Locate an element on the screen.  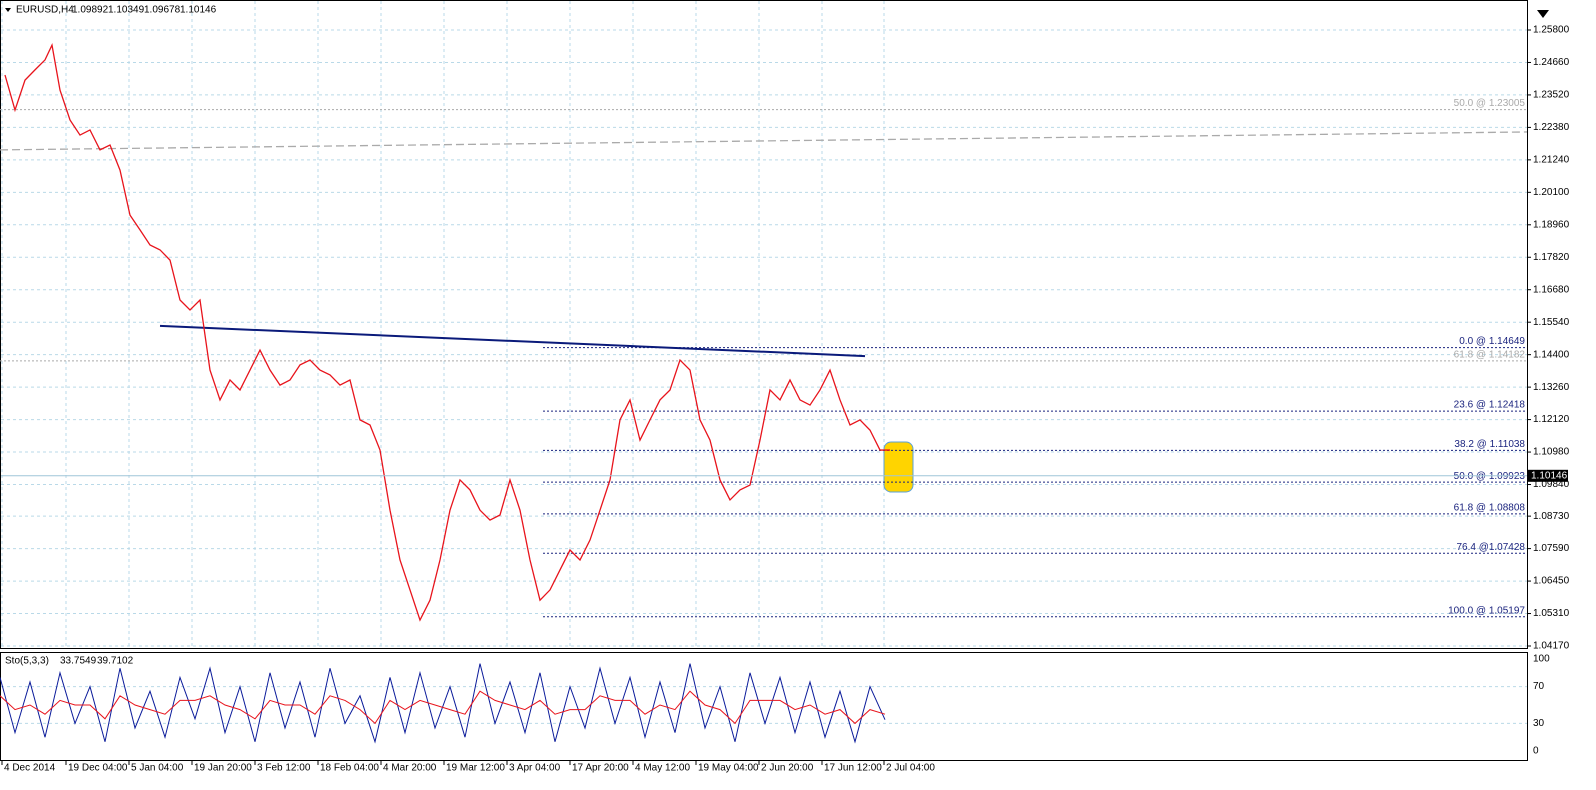
ohlc-value: 1.10146 is located at coordinates (198, 10).